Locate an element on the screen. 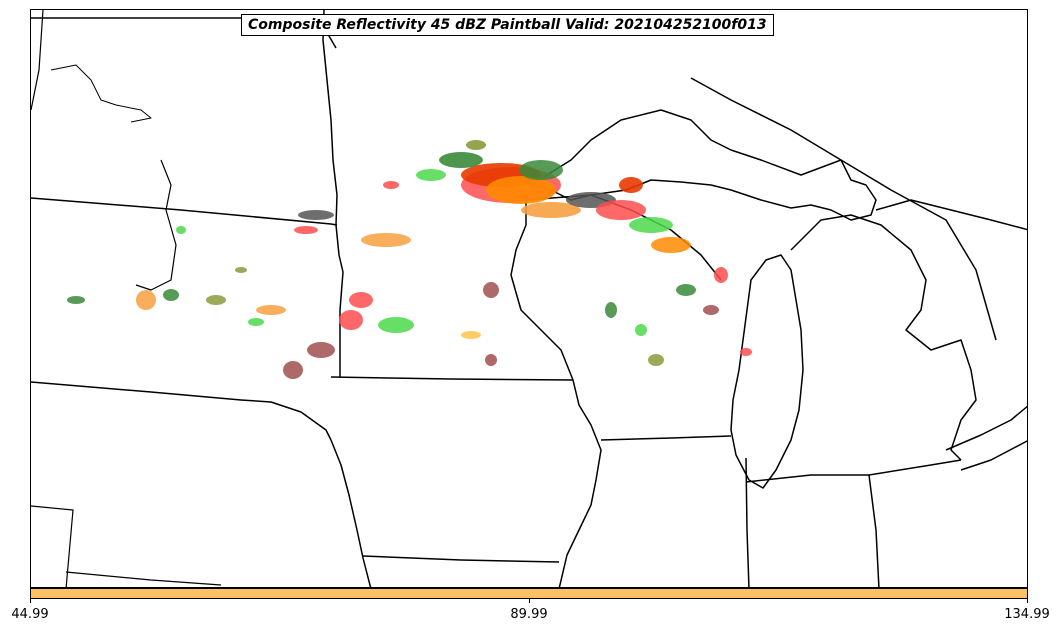 This screenshot has height=633, width=1062. mn-wi-border is located at coordinates (542, 288).